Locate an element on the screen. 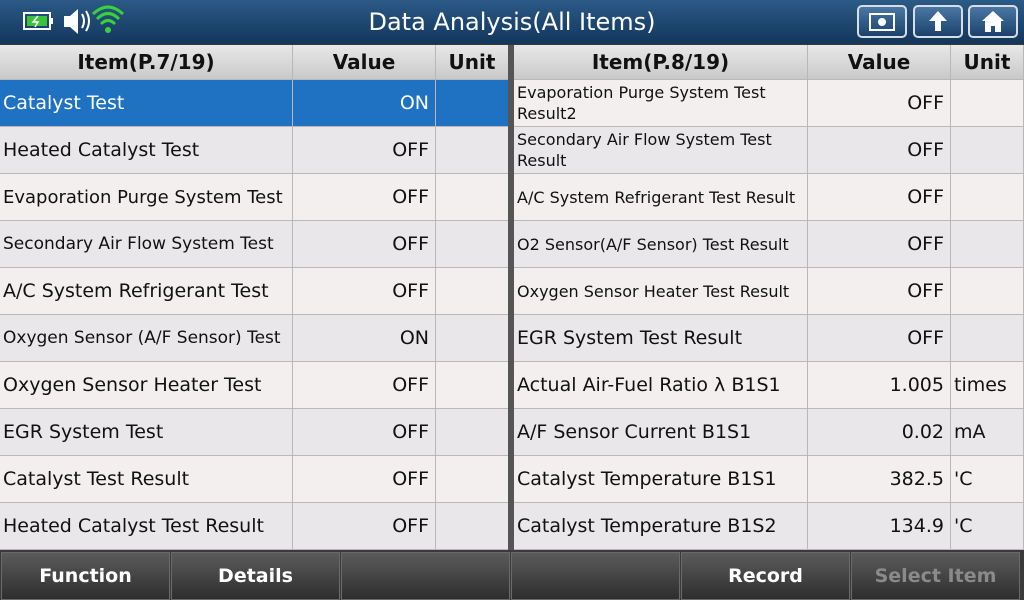 The height and width of the screenshot is (600, 1024). item-name: Oxygen Sensor Heater Test Result is located at coordinates (661, 291).